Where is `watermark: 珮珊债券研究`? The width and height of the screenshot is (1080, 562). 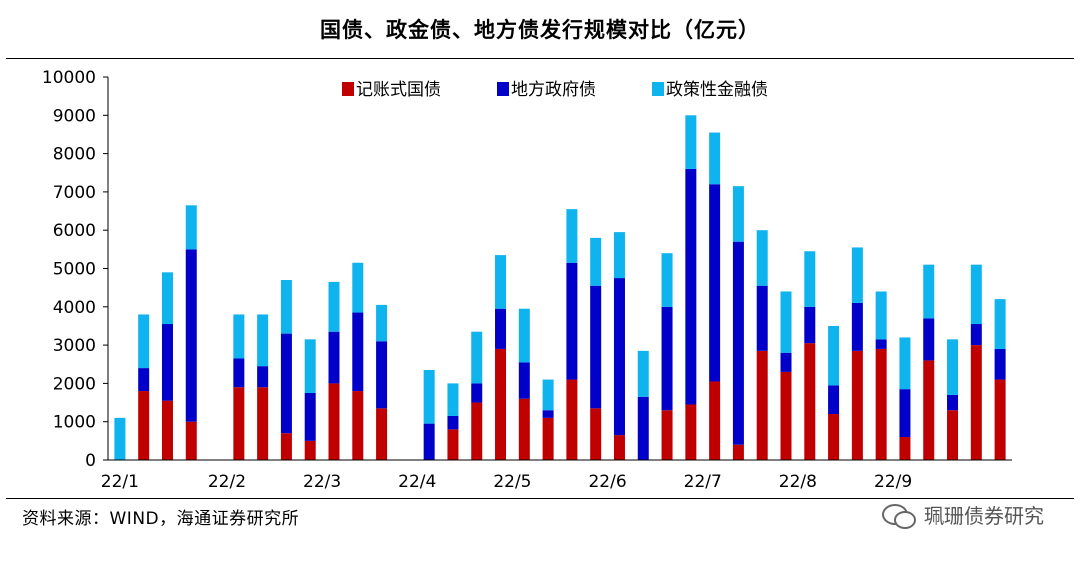 watermark: 珮珊债券研究 is located at coordinates (963, 514).